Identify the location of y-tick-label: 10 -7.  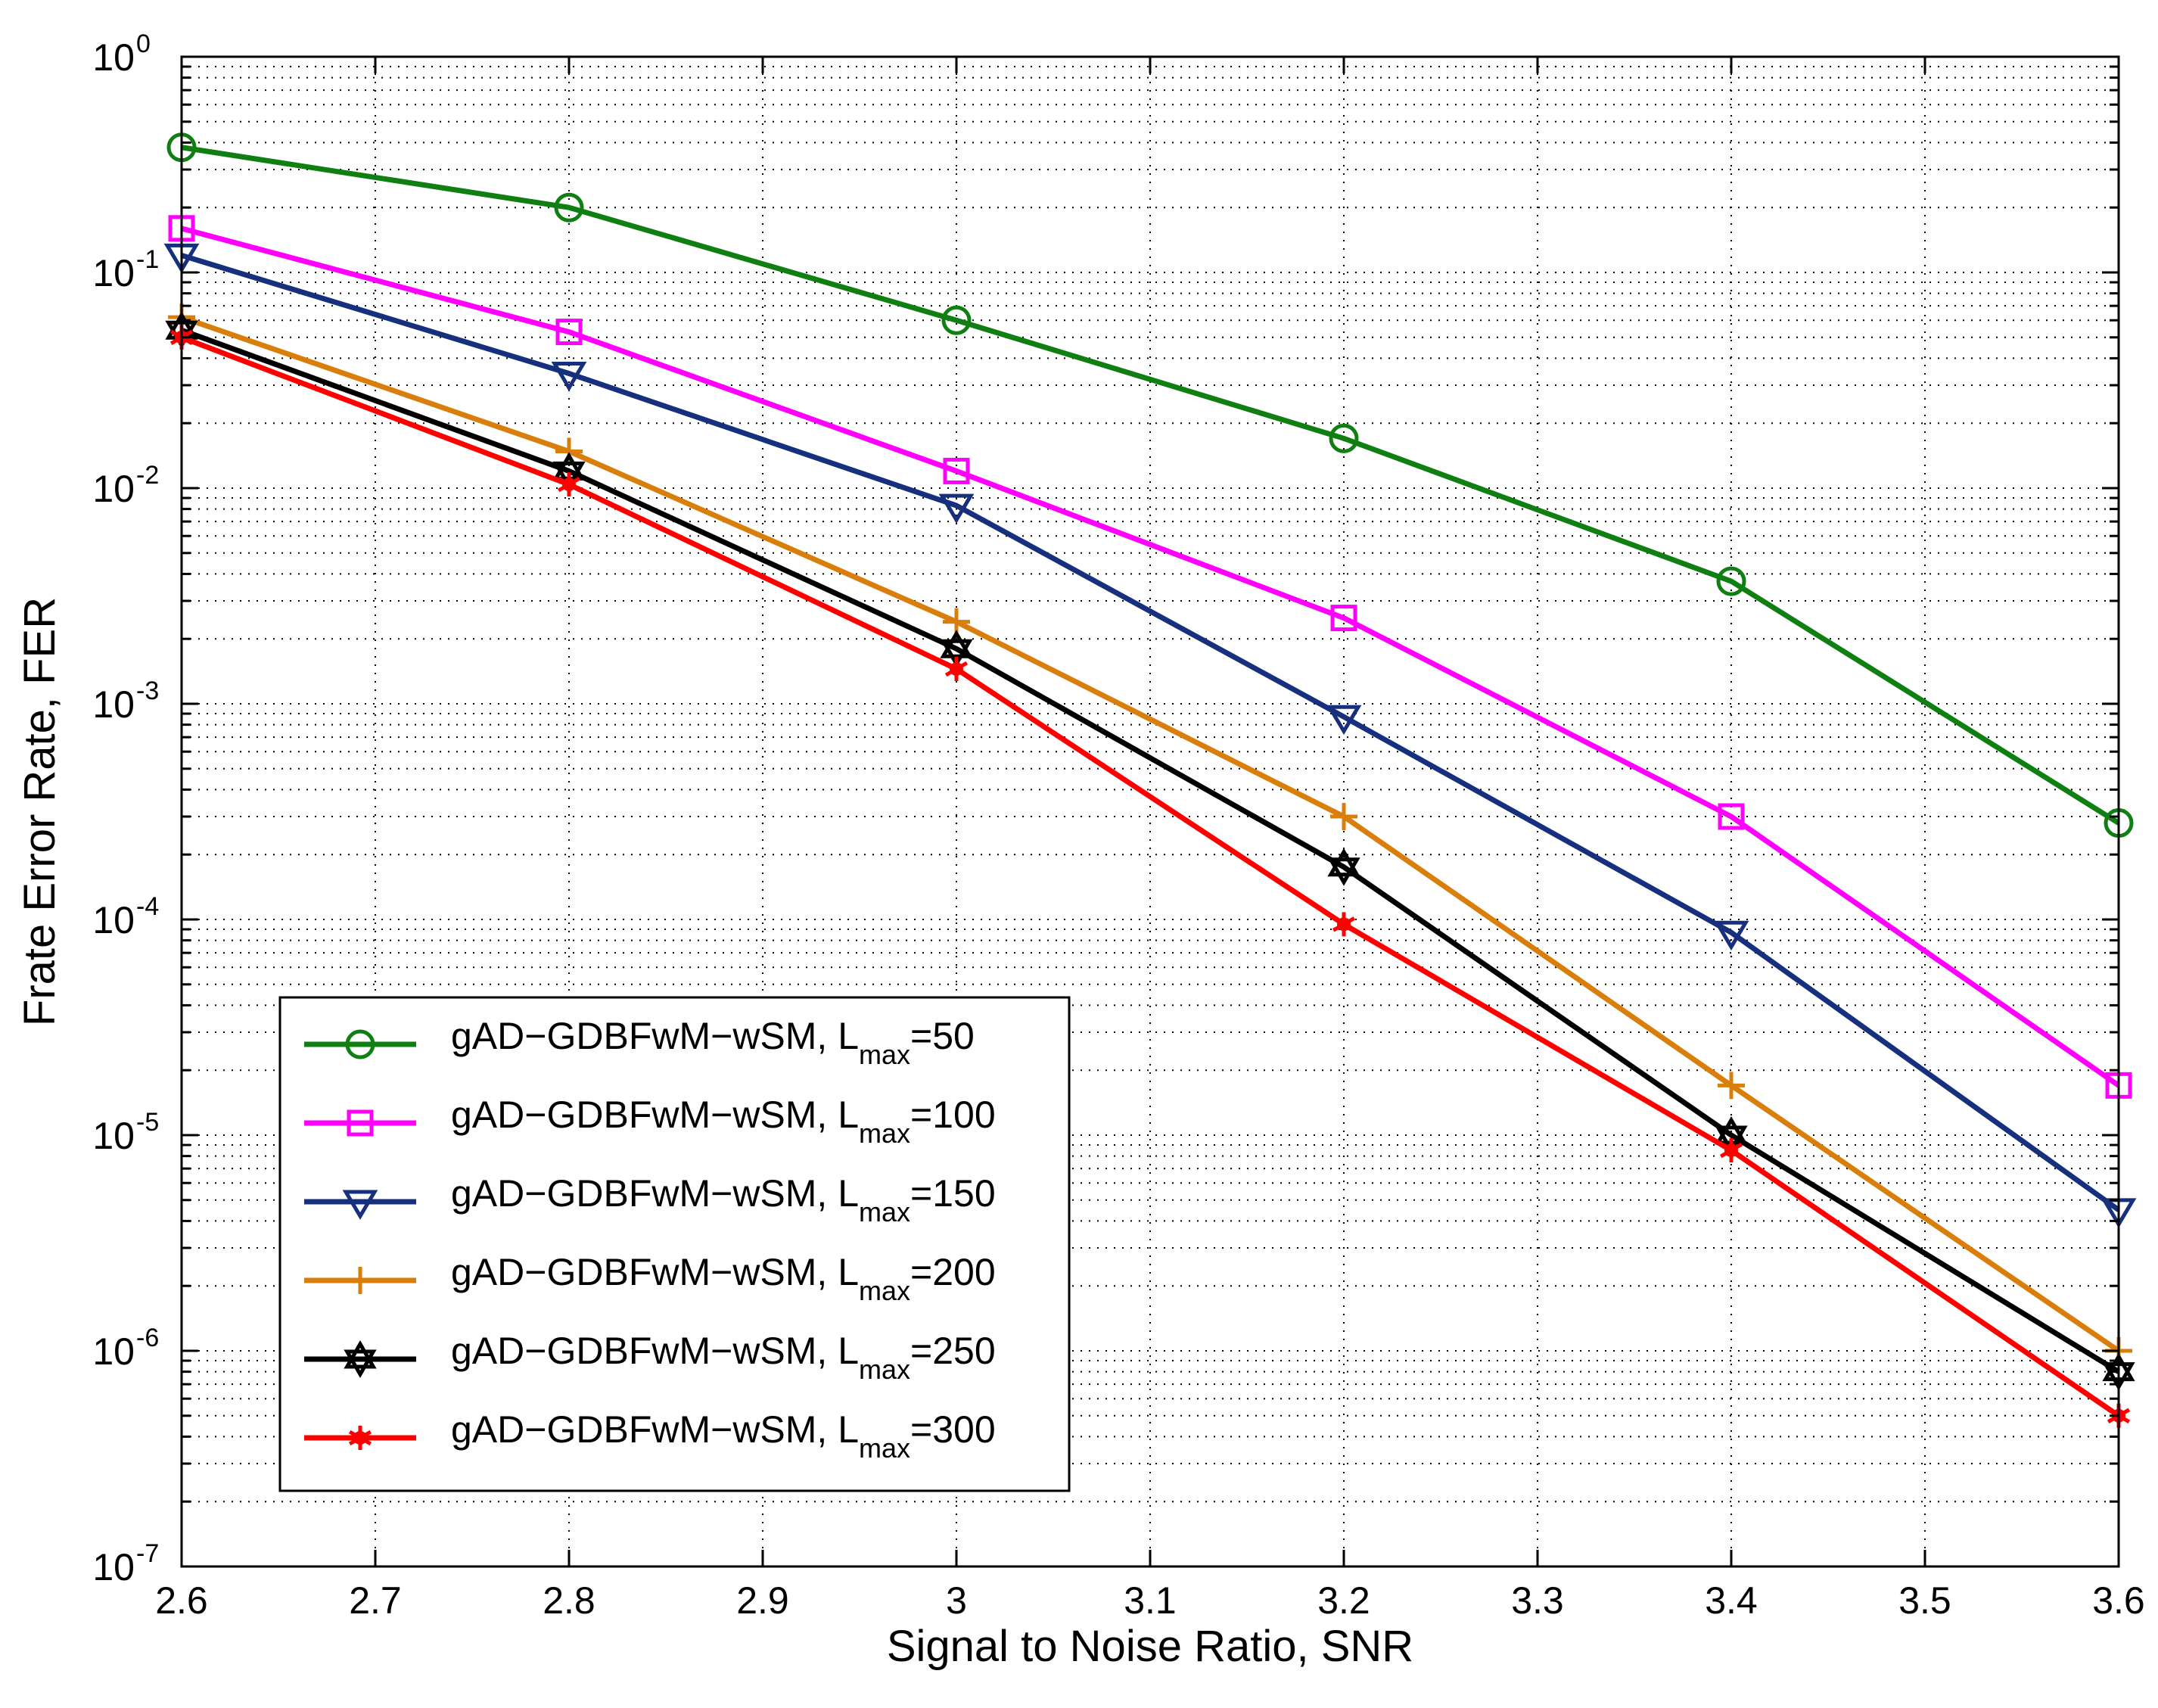
(125, 1564).